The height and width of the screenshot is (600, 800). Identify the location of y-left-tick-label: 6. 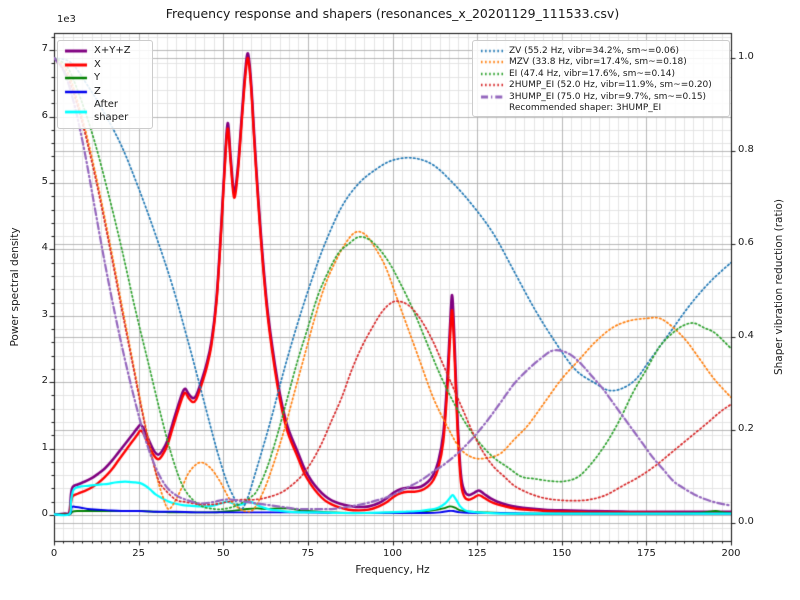
(44, 115).